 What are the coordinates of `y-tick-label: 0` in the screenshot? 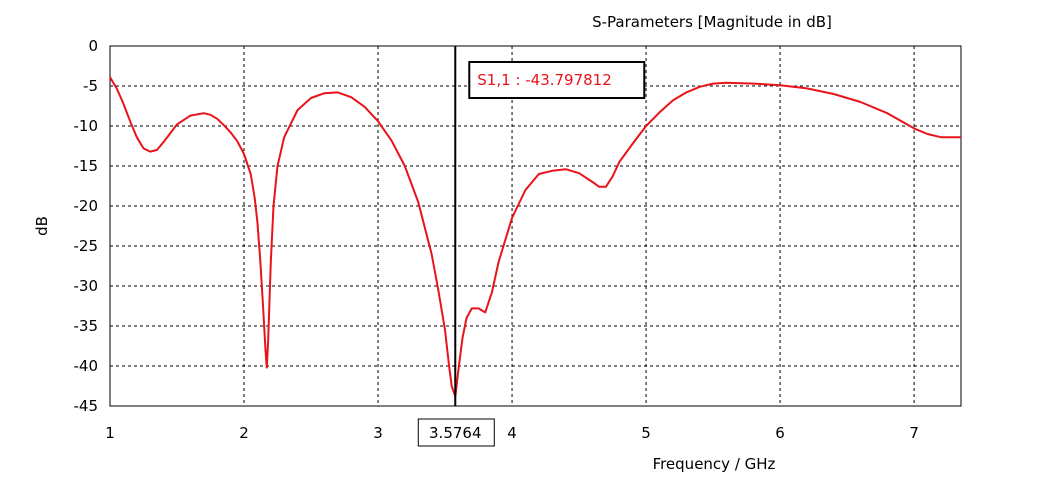 It's located at (93, 46).